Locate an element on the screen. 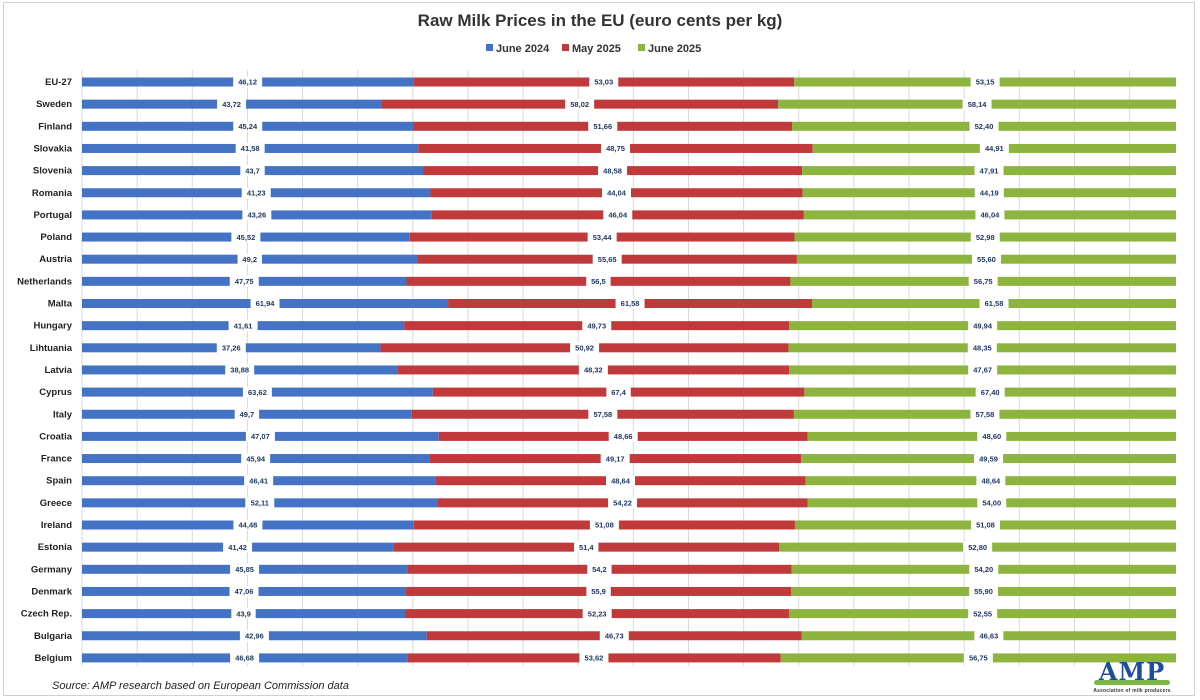 This screenshot has height=700, width=1200. value-label: 49,17 is located at coordinates (615, 458).